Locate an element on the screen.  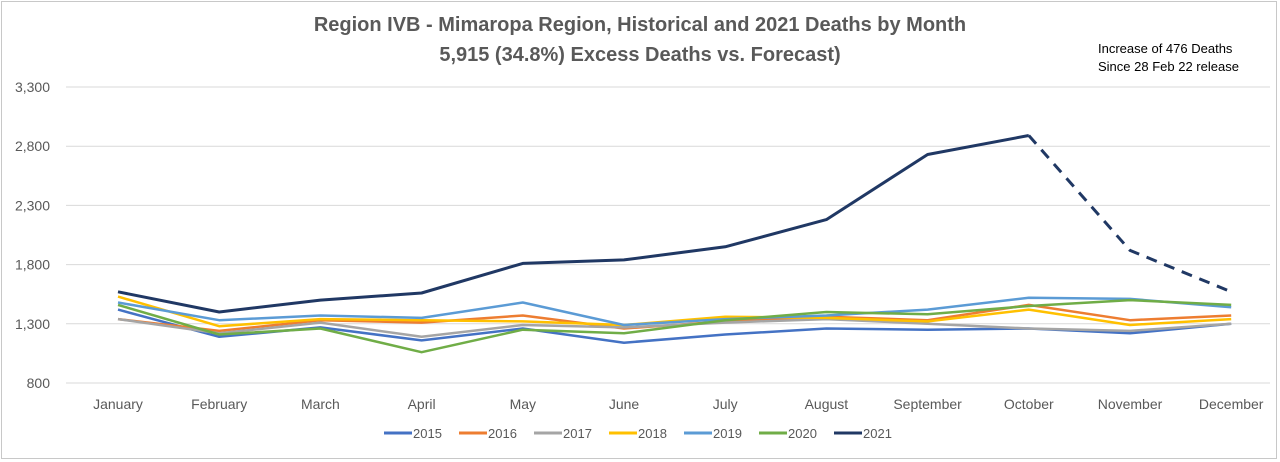
legend-label-2019: 2019 is located at coordinates (727, 433).